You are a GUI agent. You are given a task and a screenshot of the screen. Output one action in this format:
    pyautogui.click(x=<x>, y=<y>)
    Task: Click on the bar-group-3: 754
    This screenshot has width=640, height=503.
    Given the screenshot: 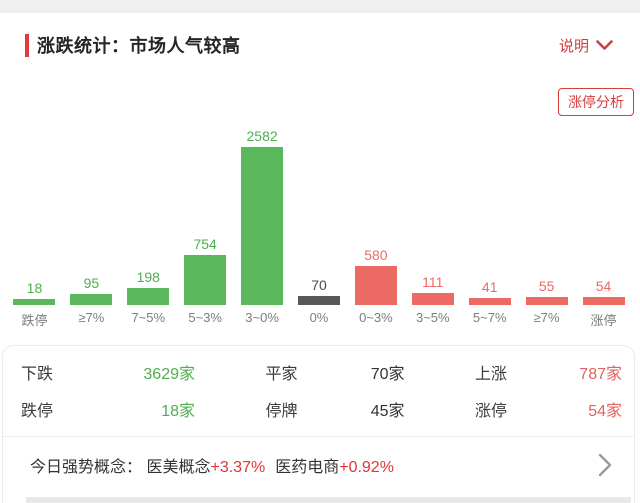 What is the action you would take?
    pyautogui.click(x=205, y=211)
    